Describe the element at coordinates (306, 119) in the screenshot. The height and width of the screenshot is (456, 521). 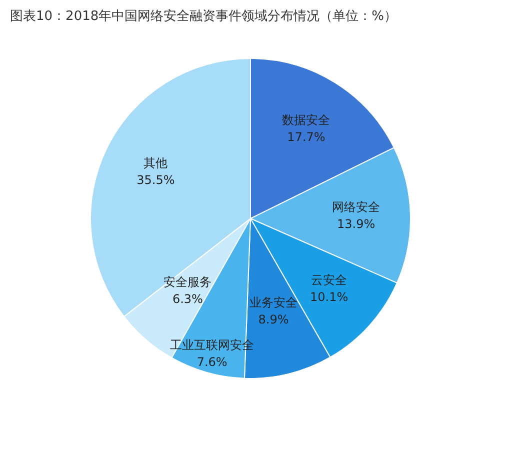
I see `slice-label: 数据安全` at that location.